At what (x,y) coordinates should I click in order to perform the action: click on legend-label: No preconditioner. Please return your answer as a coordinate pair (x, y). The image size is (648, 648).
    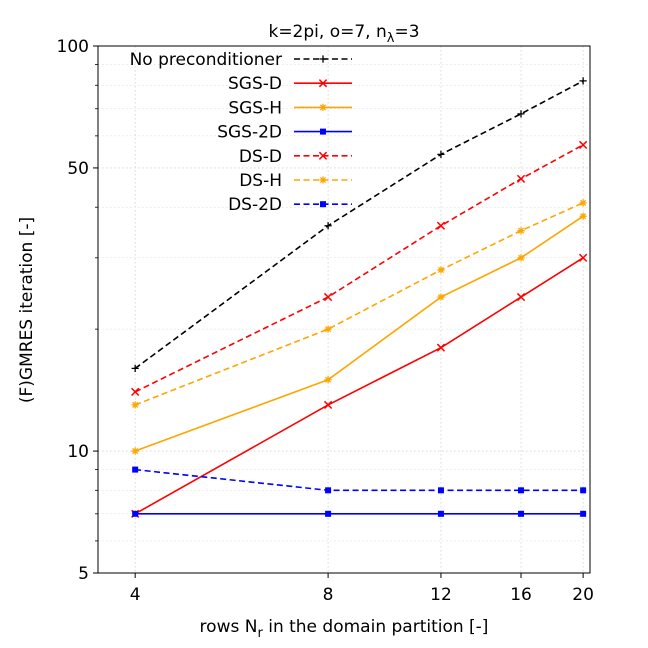
    Looking at the image, I should click on (206, 60).